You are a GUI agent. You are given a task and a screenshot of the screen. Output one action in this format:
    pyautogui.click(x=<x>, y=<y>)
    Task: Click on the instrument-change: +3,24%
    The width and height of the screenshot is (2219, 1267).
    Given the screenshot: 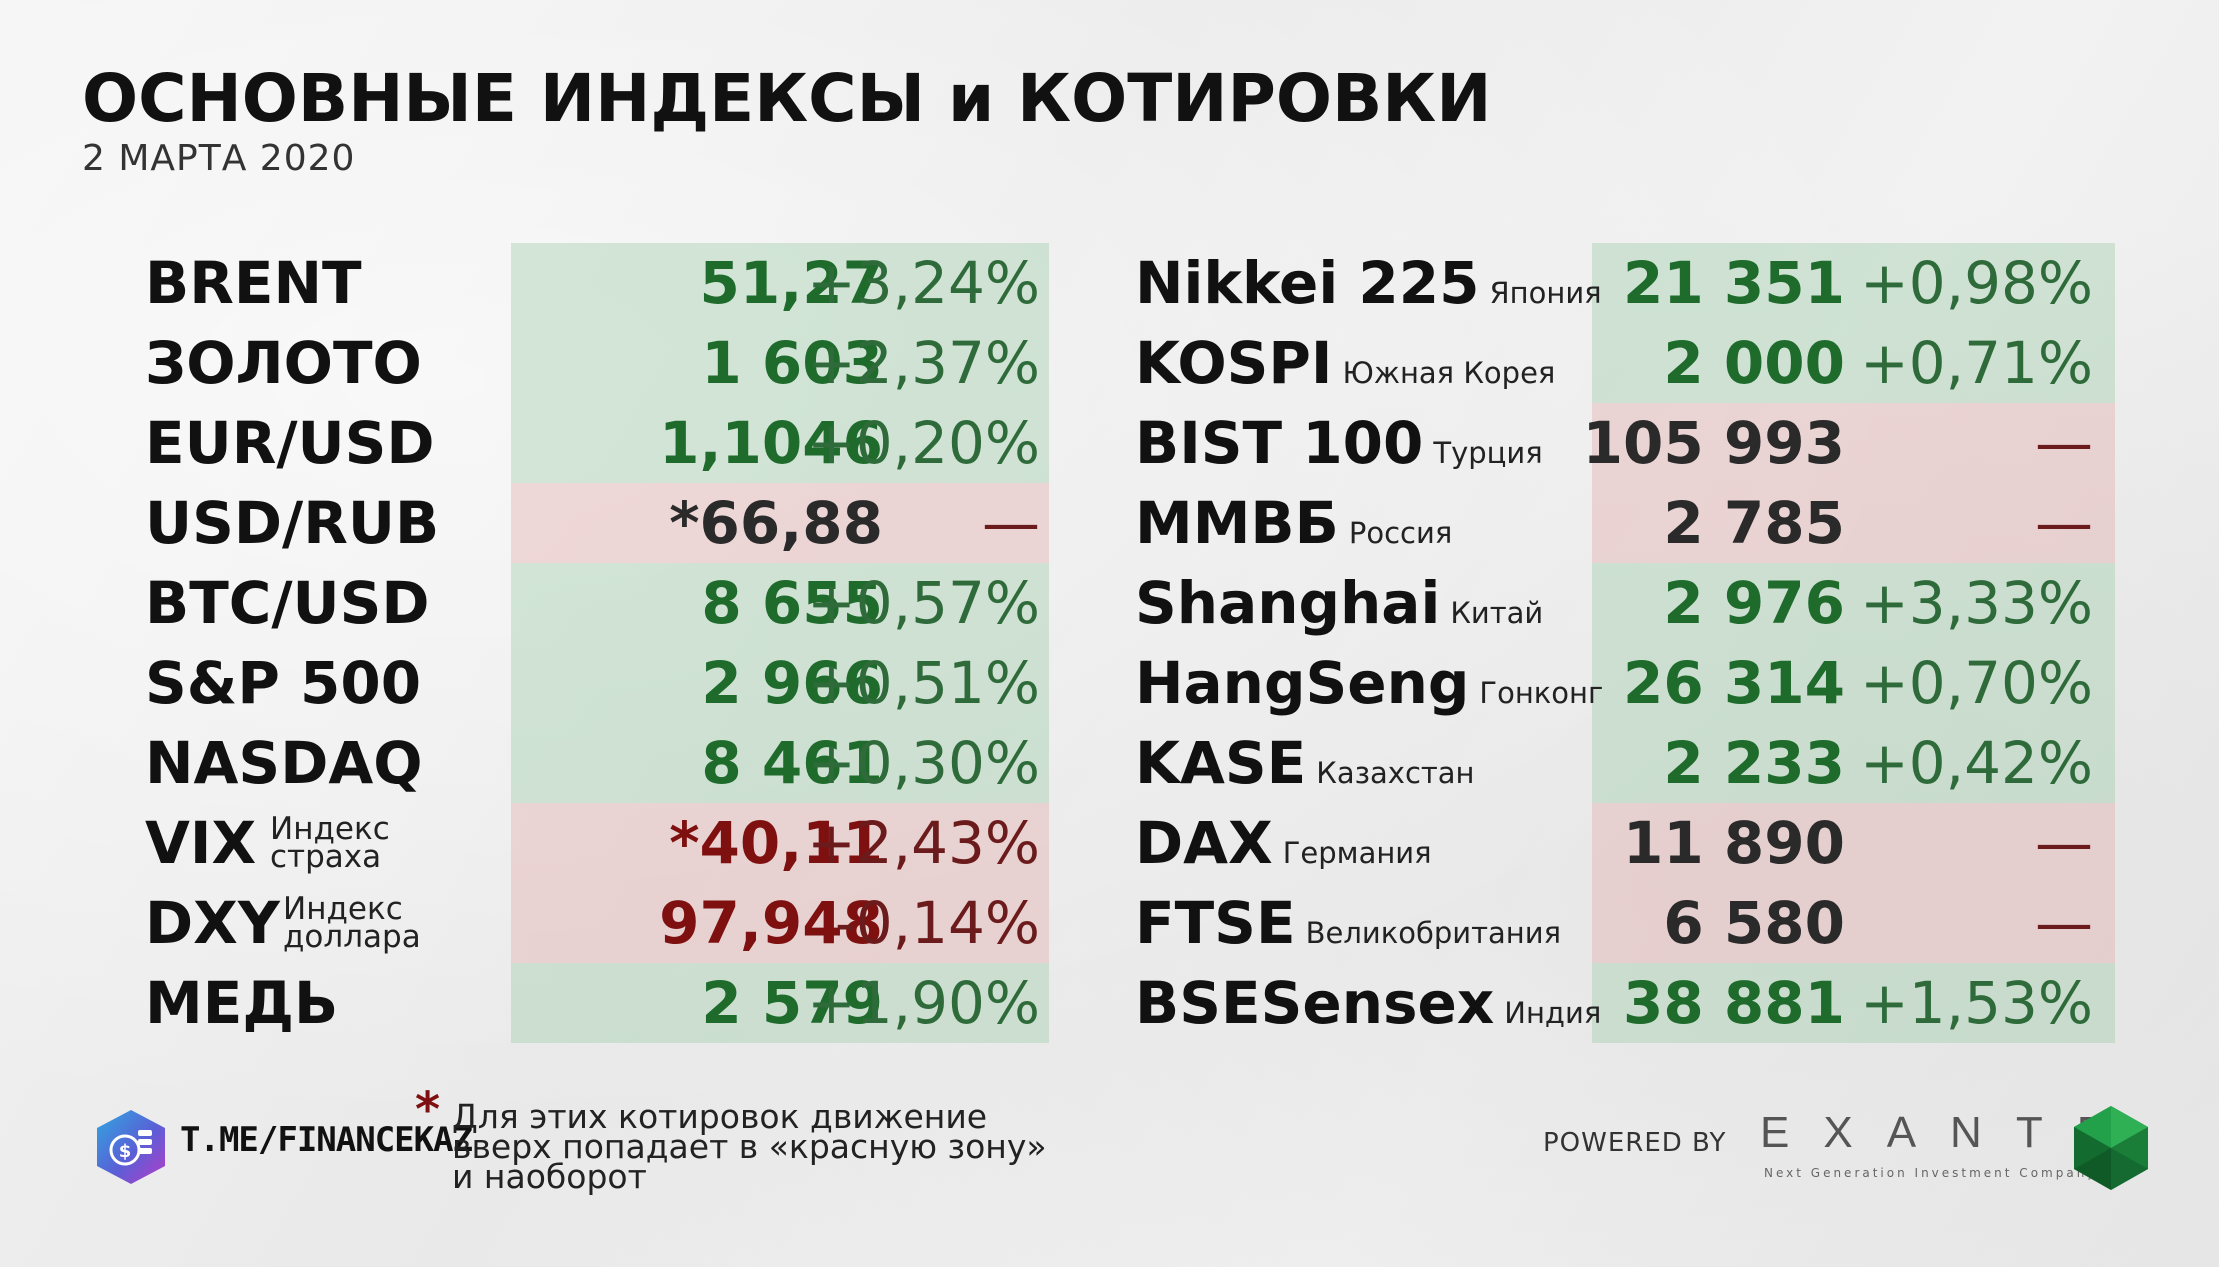 What is the action you would take?
    pyautogui.click(x=923, y=283)
    